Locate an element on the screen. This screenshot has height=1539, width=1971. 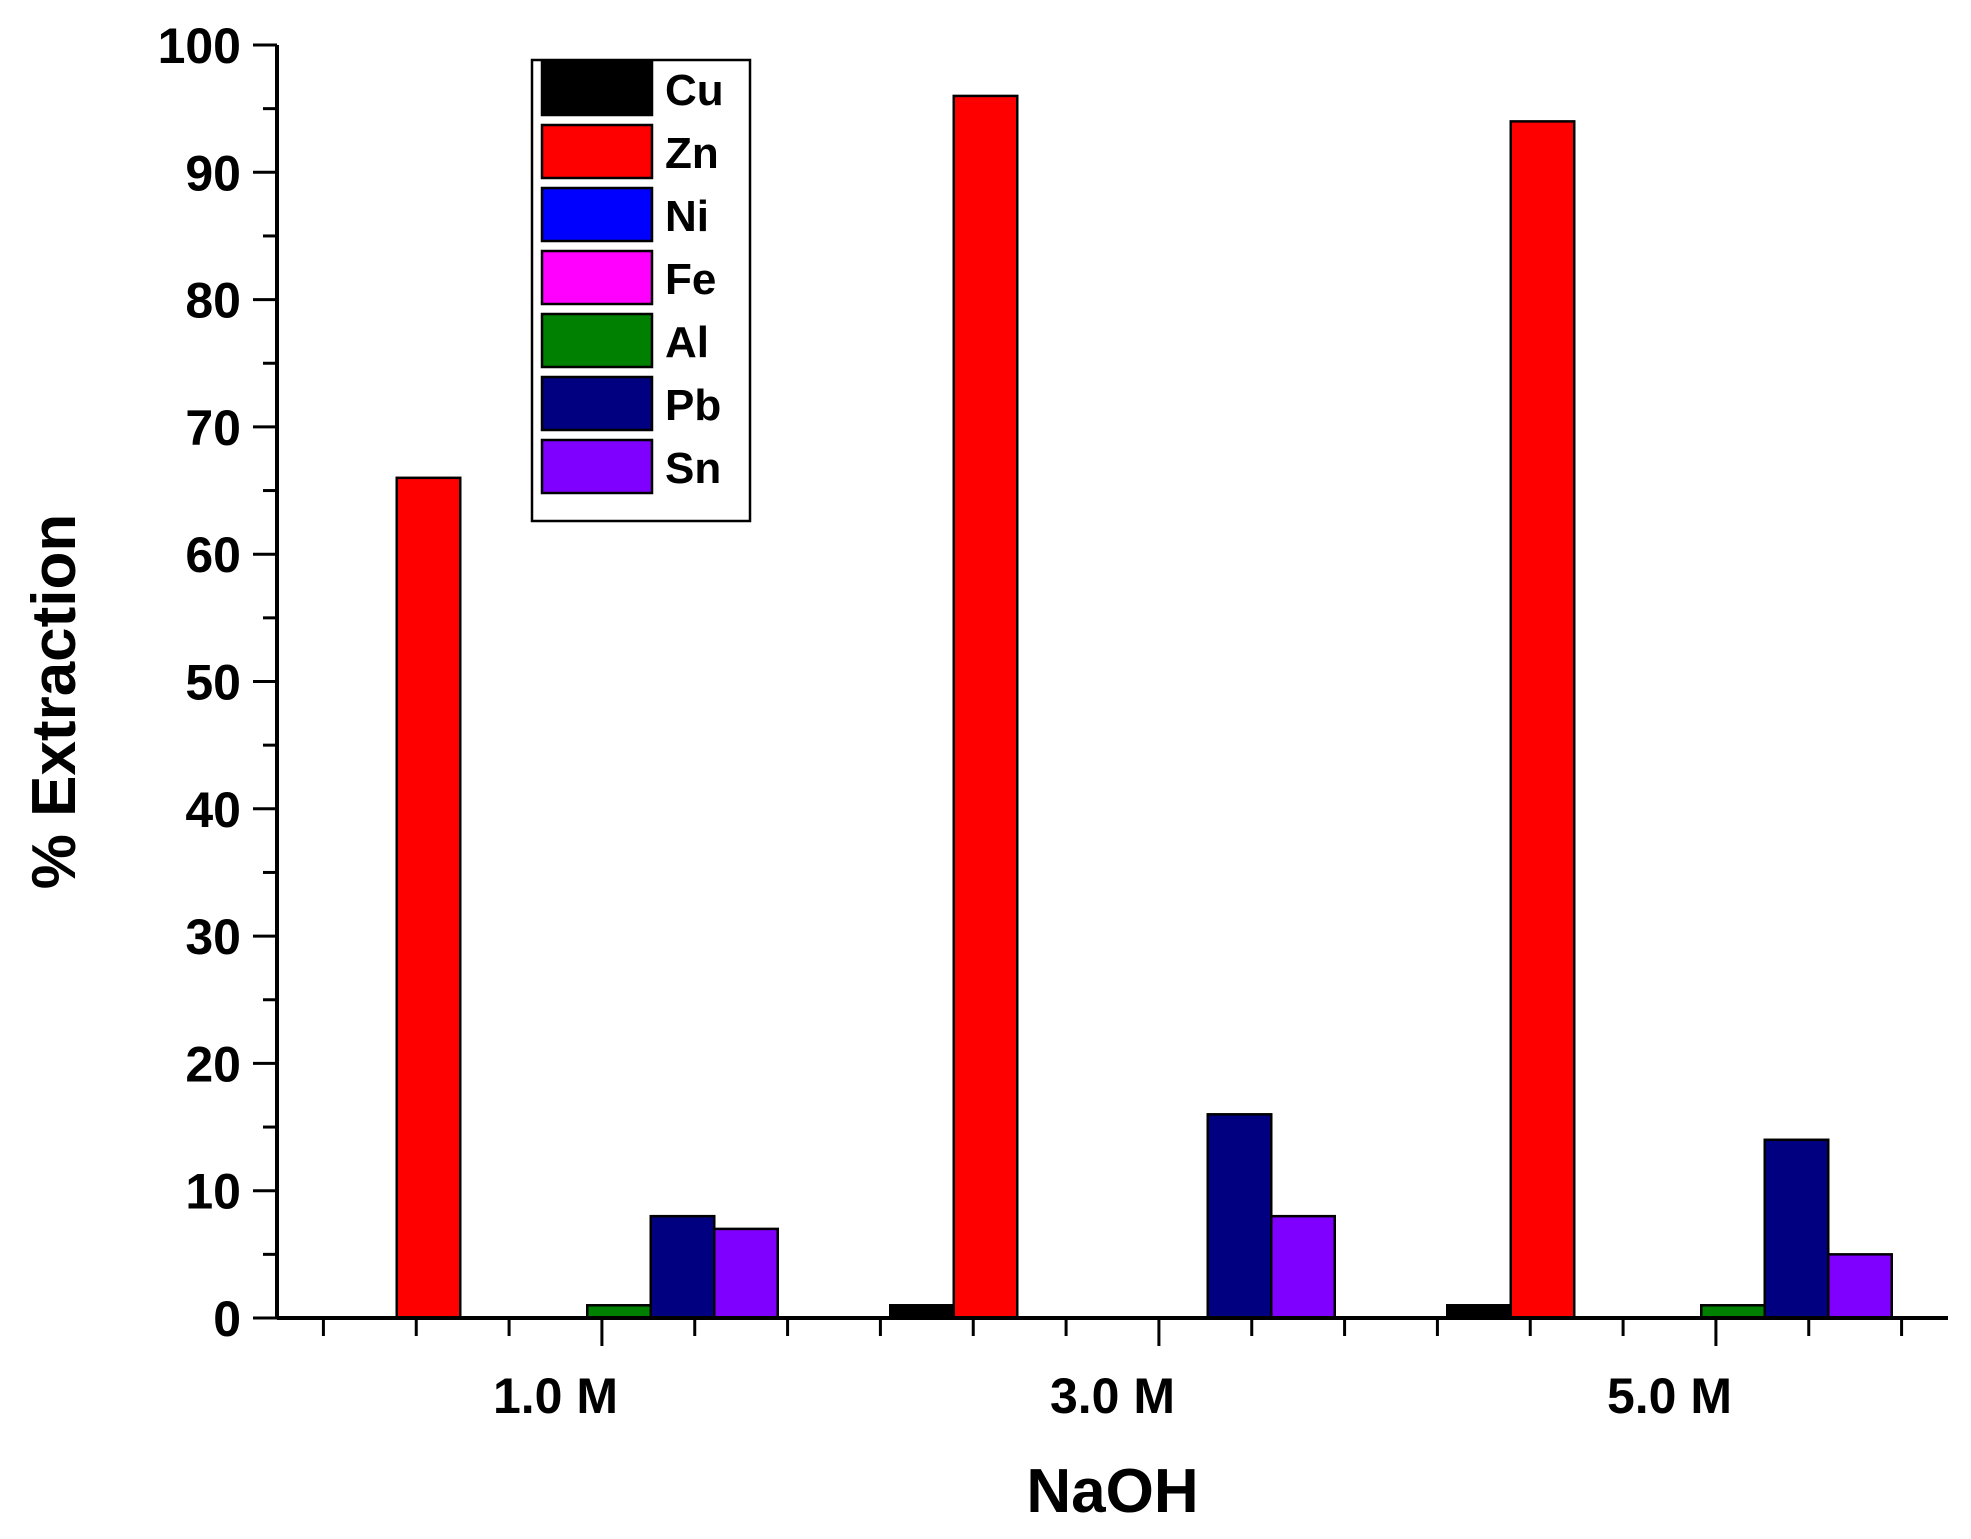
legend-swatch-sn is located at coordinates (597, 466).